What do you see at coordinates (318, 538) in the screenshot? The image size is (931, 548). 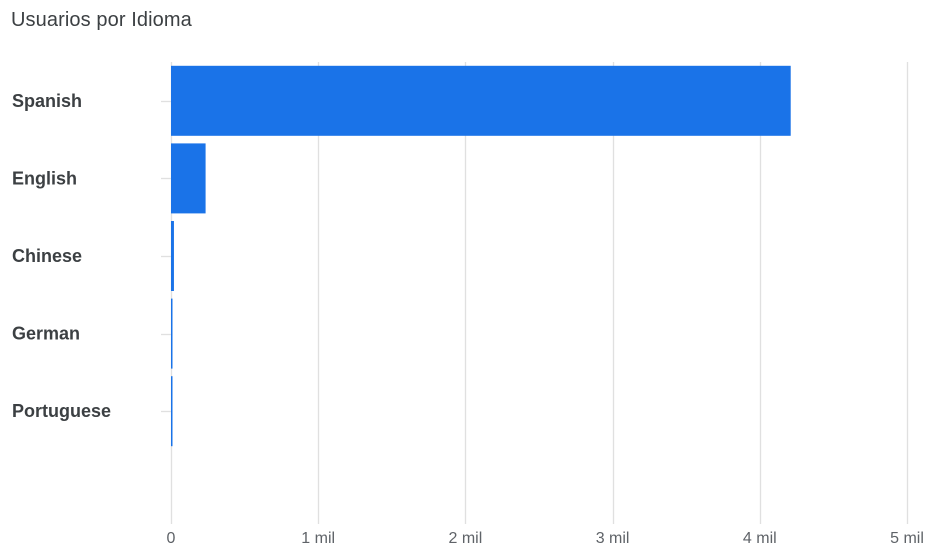 I see `x-tick-label: 1 mil` at bounding box center [318, 538].